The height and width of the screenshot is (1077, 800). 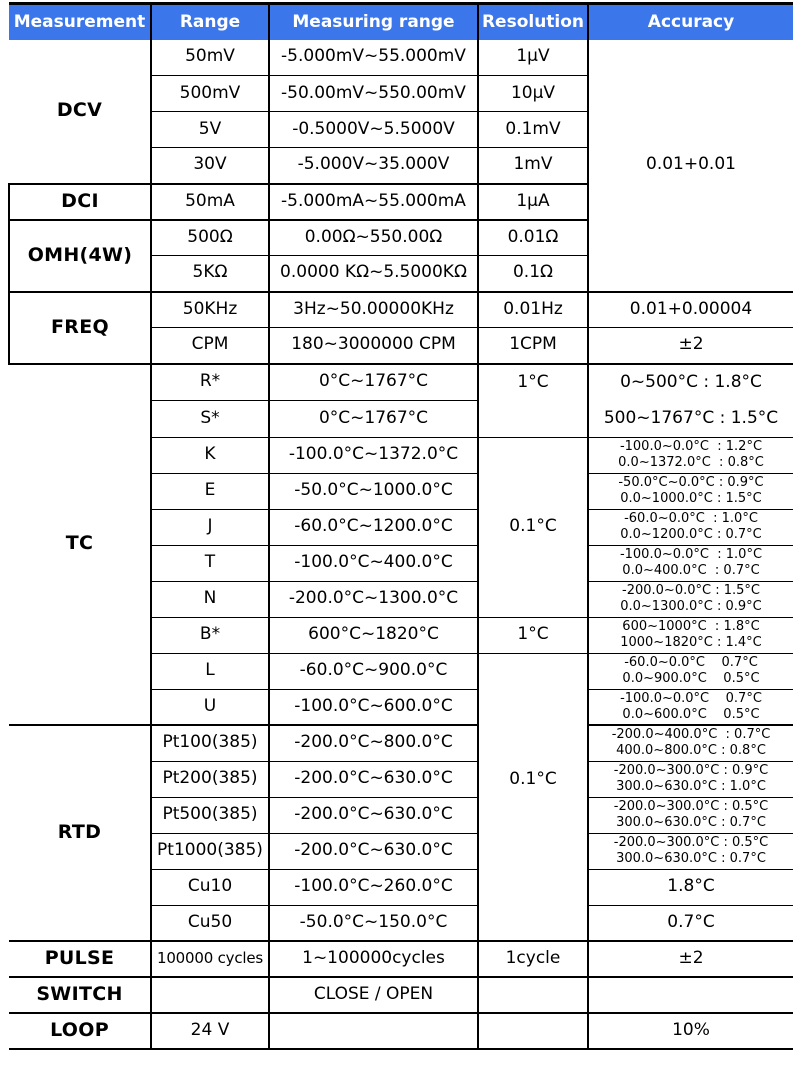 What do you see at coordinates (691, 606) in the screenshot?
I see `accuracy-line: 0.0~1300.0°C : 0.9°C` at bounding box center [691, 606].